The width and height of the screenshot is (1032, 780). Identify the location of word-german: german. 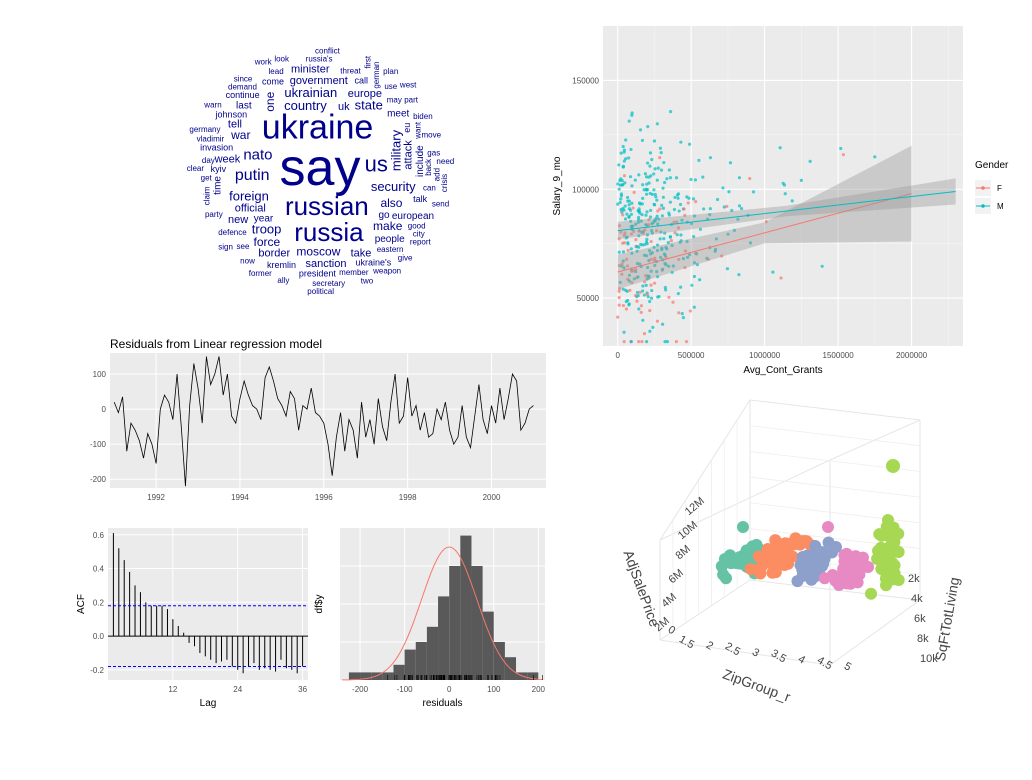
(376, 75).